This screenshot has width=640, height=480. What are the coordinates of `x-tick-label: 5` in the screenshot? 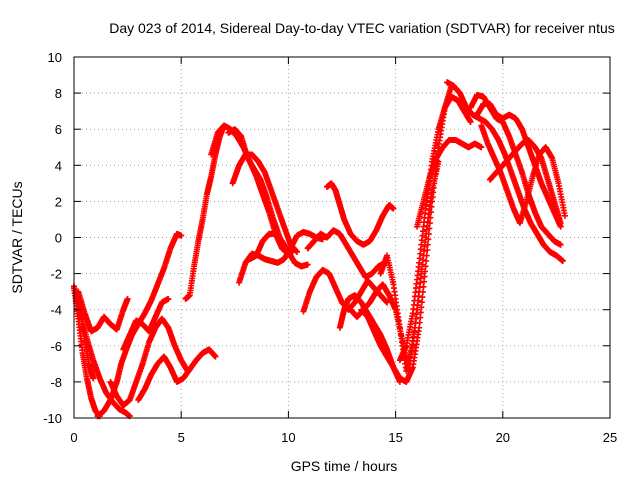 It's located at (181, 437).